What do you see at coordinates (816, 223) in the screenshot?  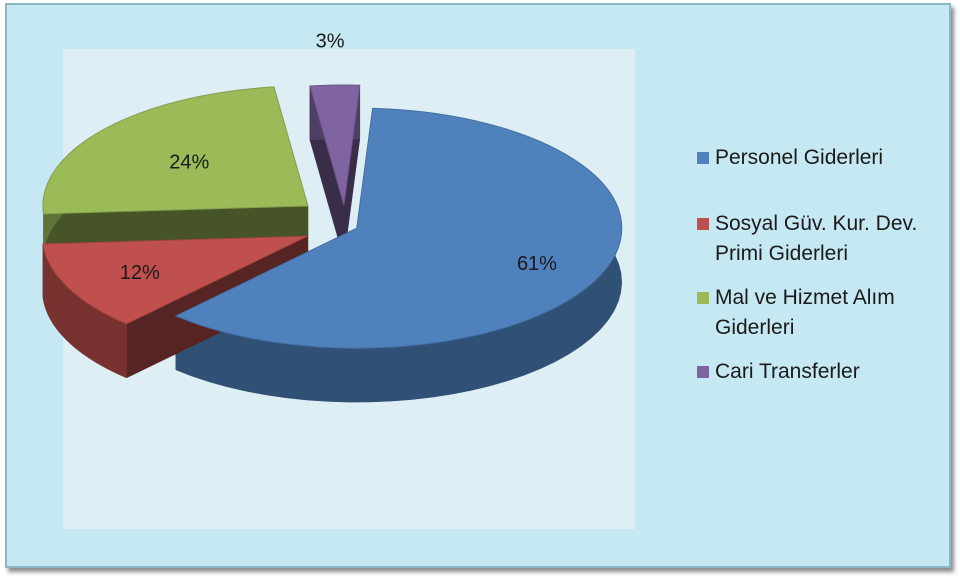 I see `legend-label: Sosyal Güv. Kur. Dev.` at bounding box center [816, 223].